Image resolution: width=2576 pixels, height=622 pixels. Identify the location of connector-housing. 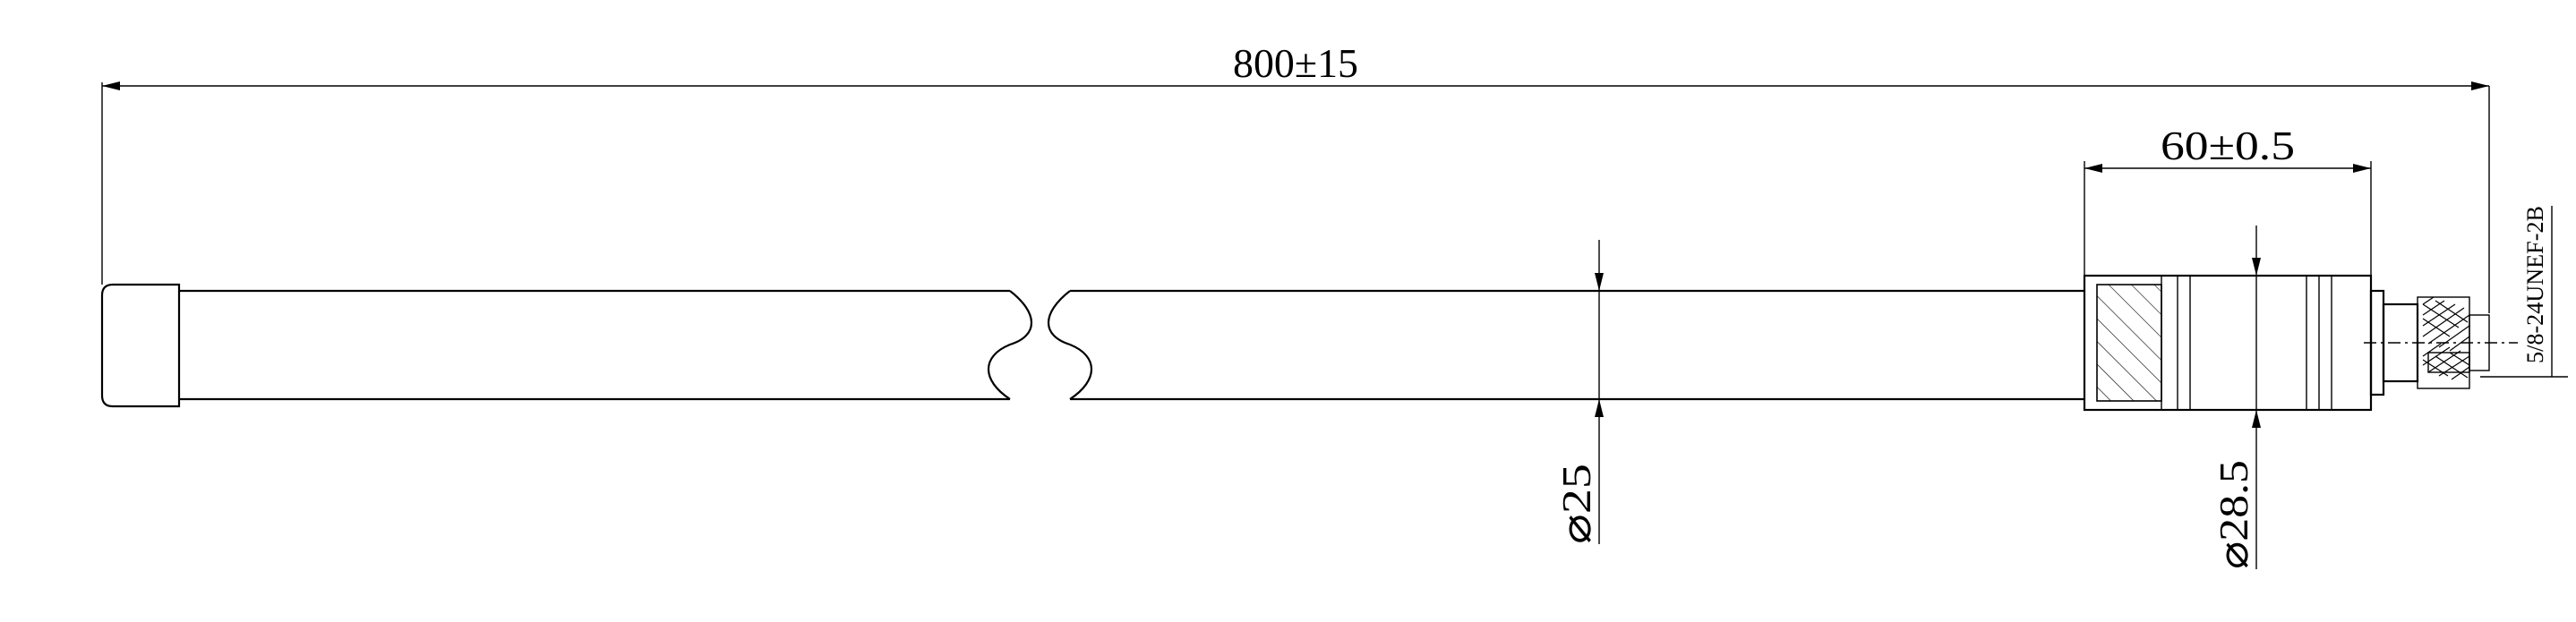
(2228, 343).